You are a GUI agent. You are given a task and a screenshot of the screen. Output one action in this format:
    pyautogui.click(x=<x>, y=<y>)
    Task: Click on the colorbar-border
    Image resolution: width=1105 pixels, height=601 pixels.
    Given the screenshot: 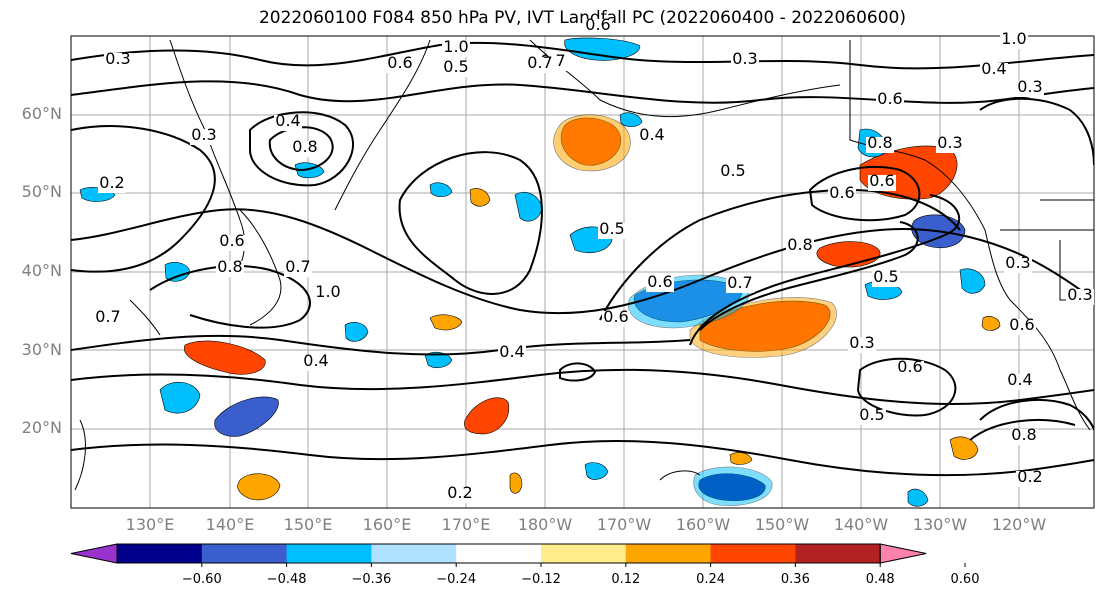 What is the action you would take?
    pyautogui.click(x=498, y=553)
    